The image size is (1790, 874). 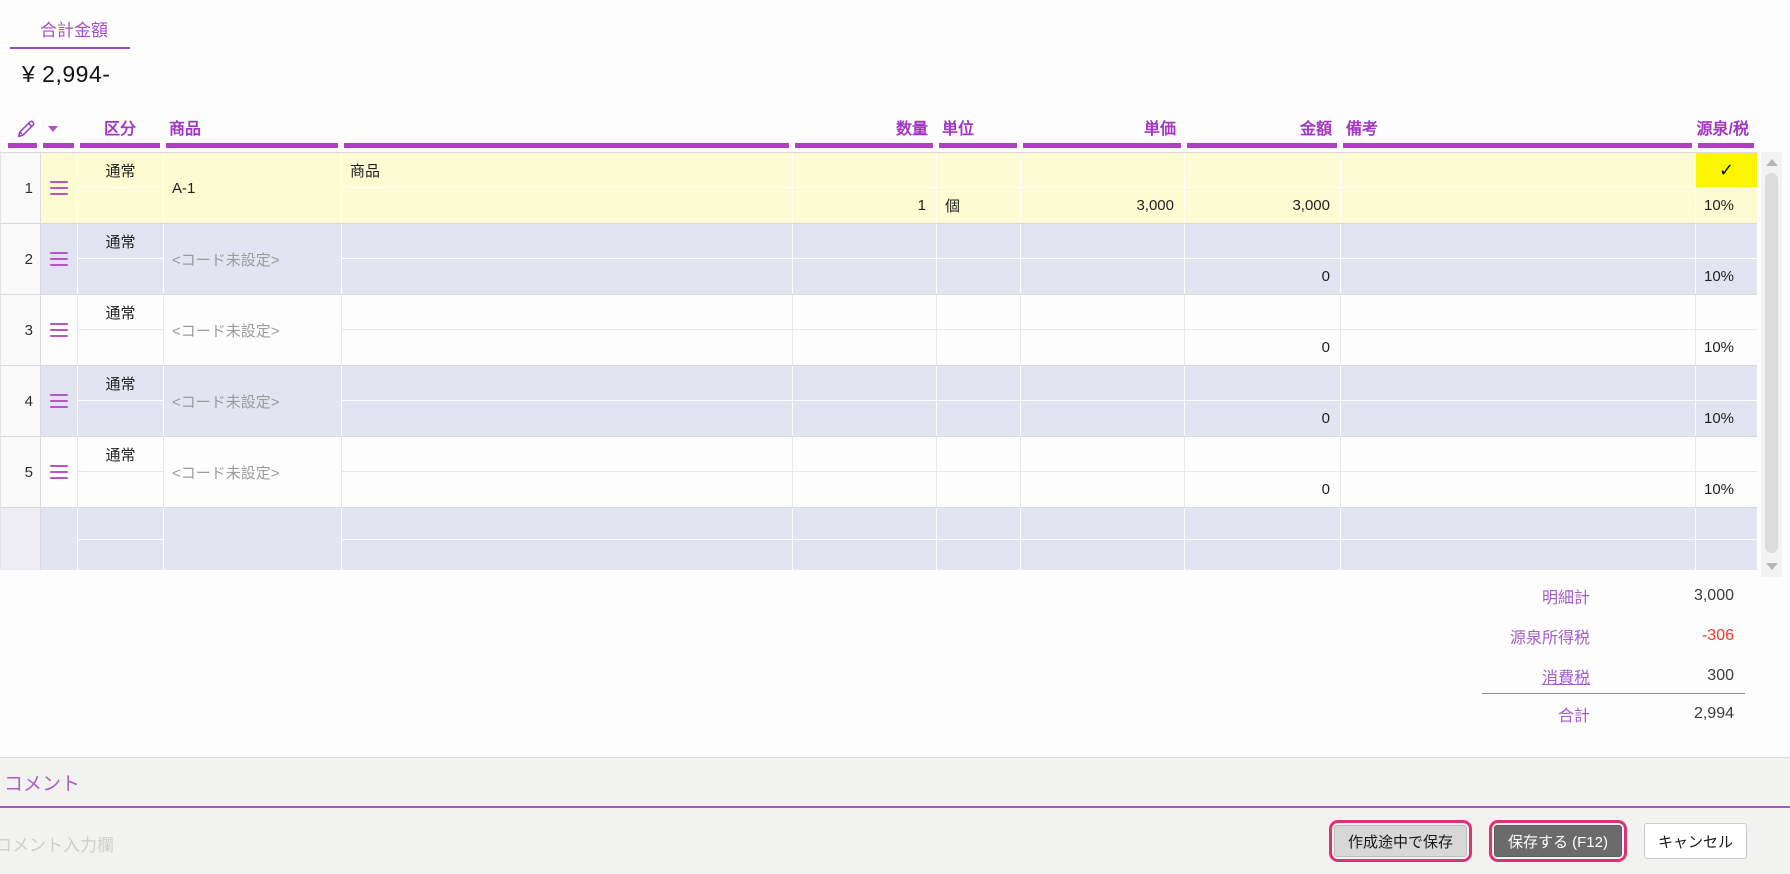 I want to click on withholding-tax-cell: ✓ 10%, so click(x=1726, y=188).